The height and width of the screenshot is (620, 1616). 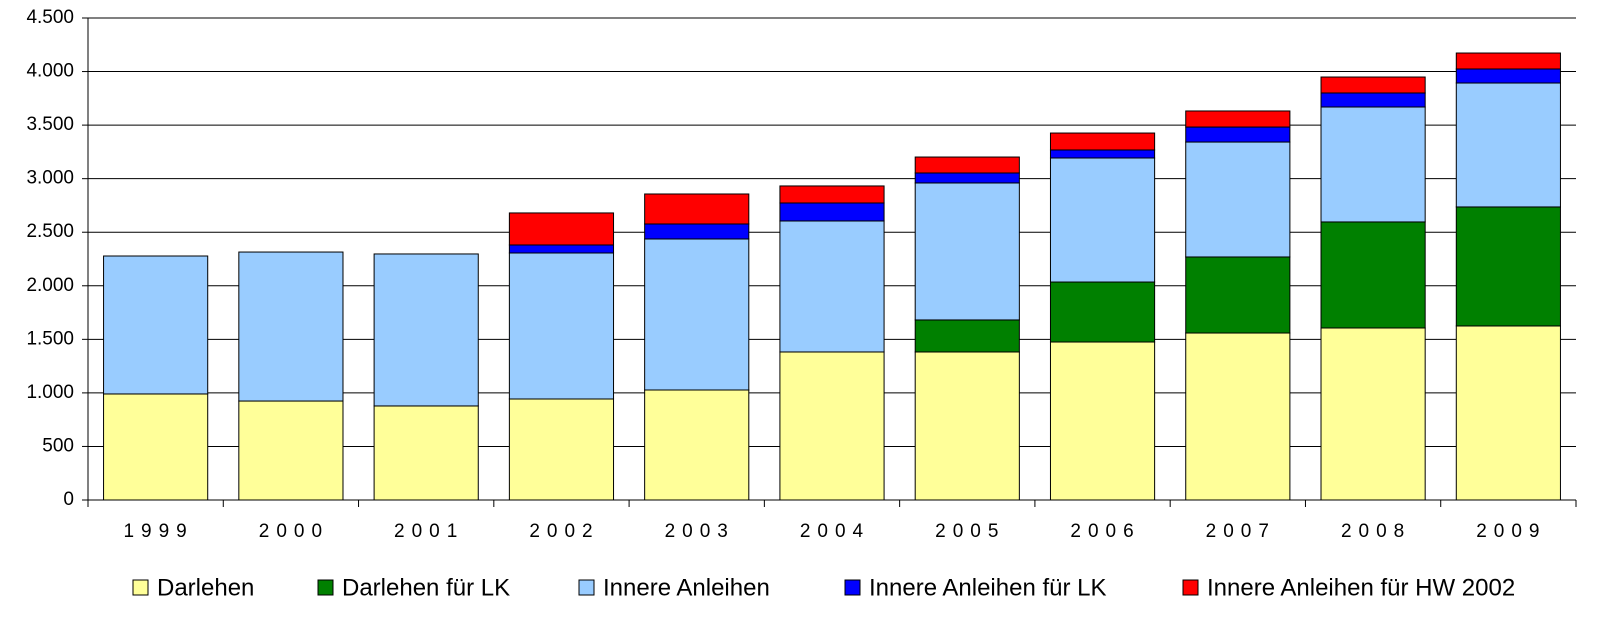 I want to click on y-tick-label: 4.500, so click(x=50, y=17).